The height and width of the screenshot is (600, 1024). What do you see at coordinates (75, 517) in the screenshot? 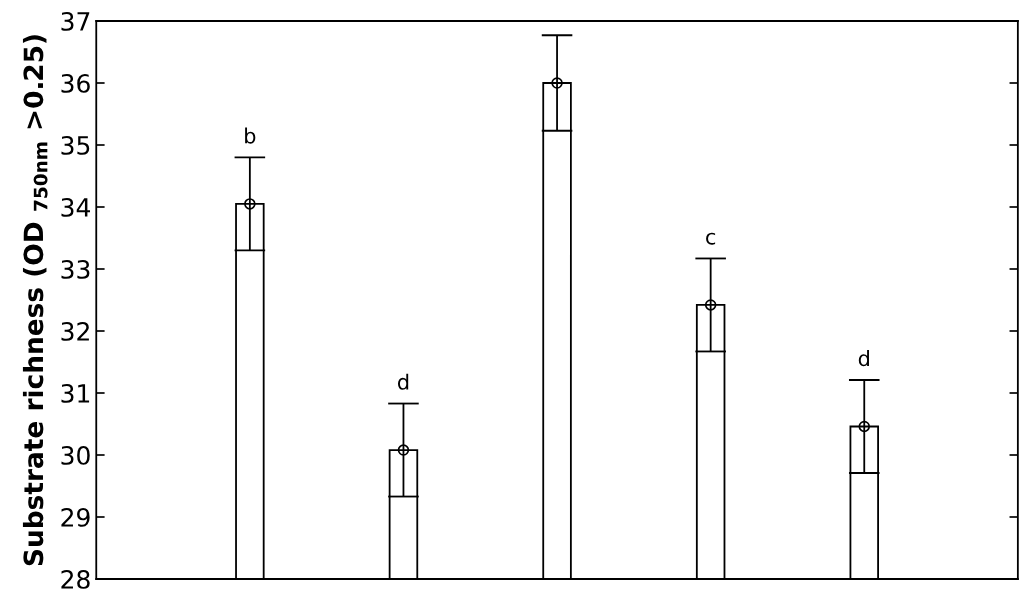
I see `y-tick-label: 29` at bounding box center [75, 517].